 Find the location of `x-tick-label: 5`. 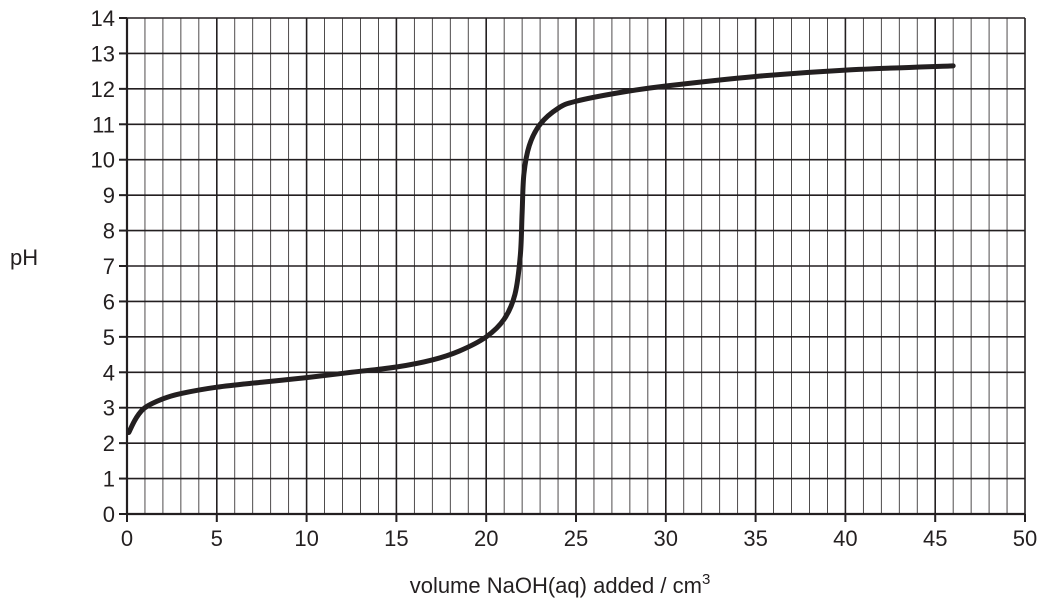

x-tick-label: 5 is located at coordinates (217, 538).